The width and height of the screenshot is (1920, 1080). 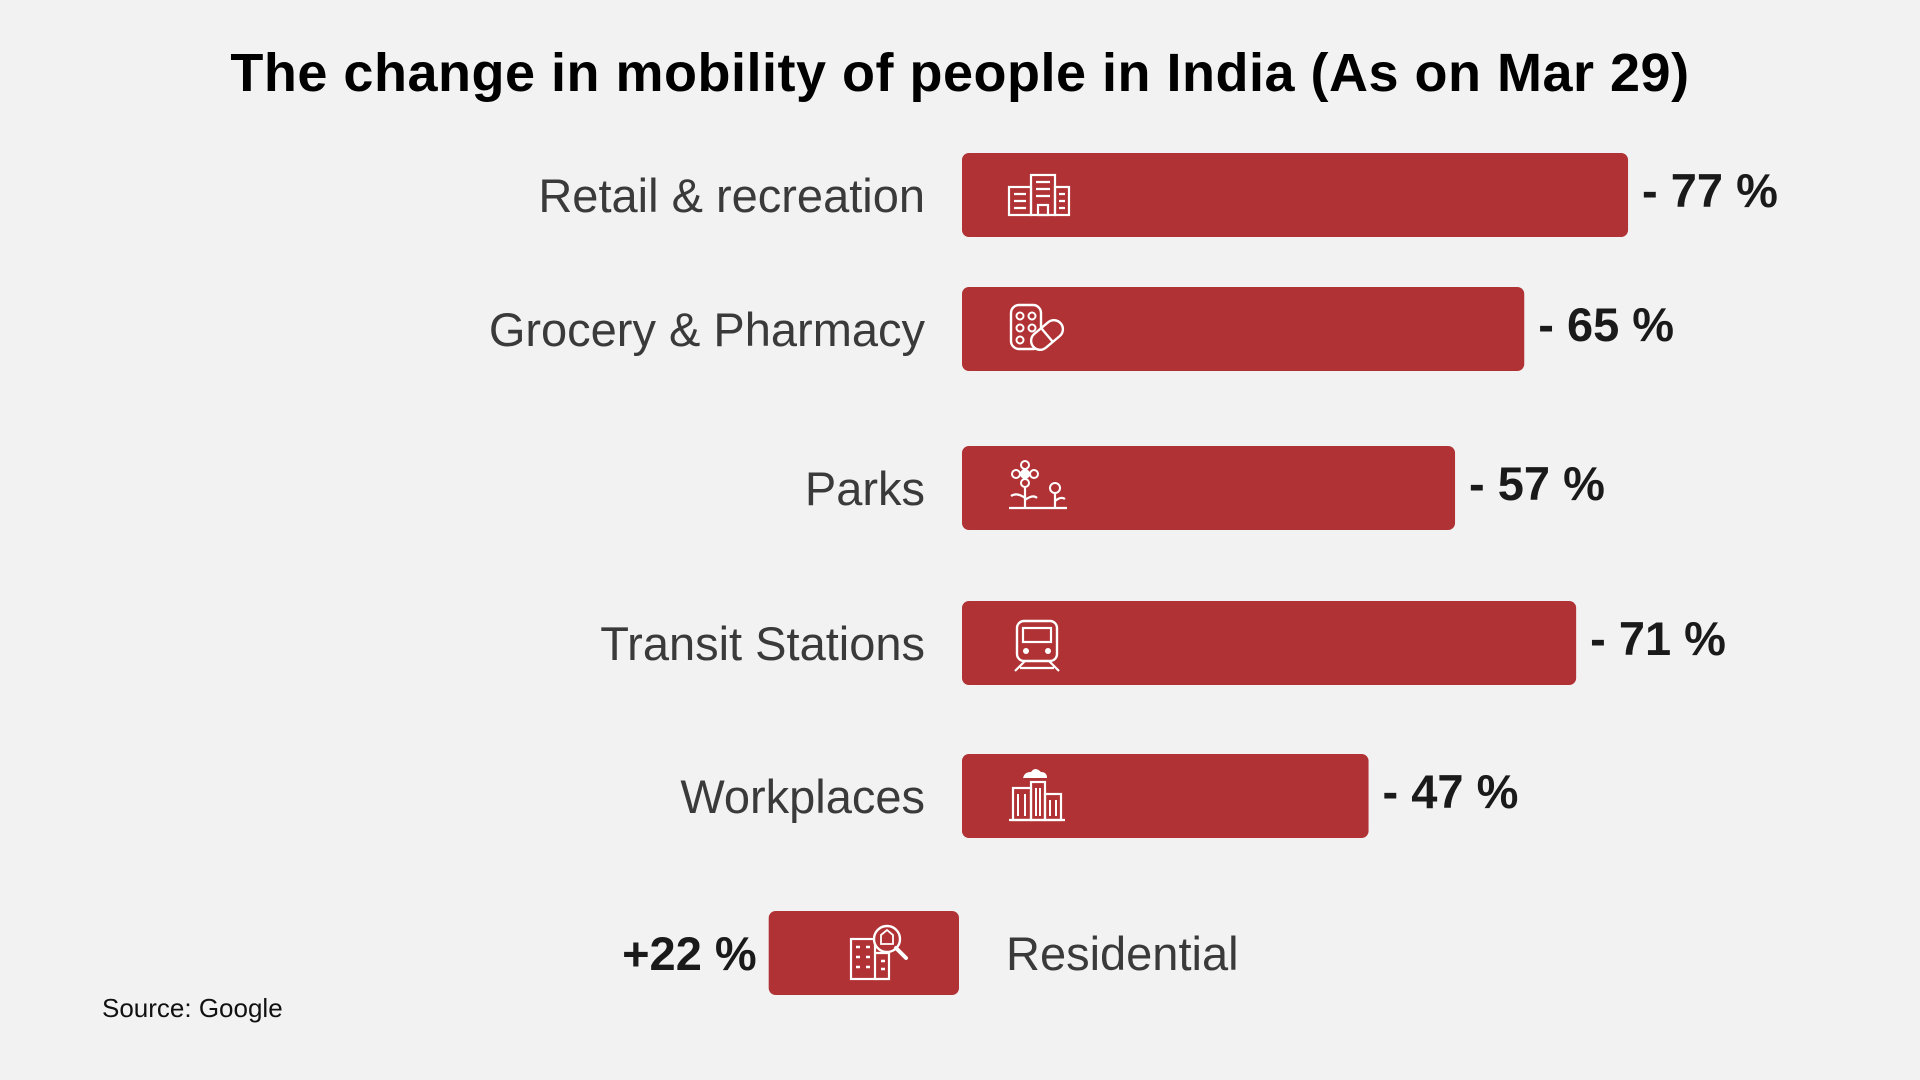 What do you see at coordinates (1037, 795) in the screenshot?
I see `office-towers-icon` at bounding box center [1037, 795].